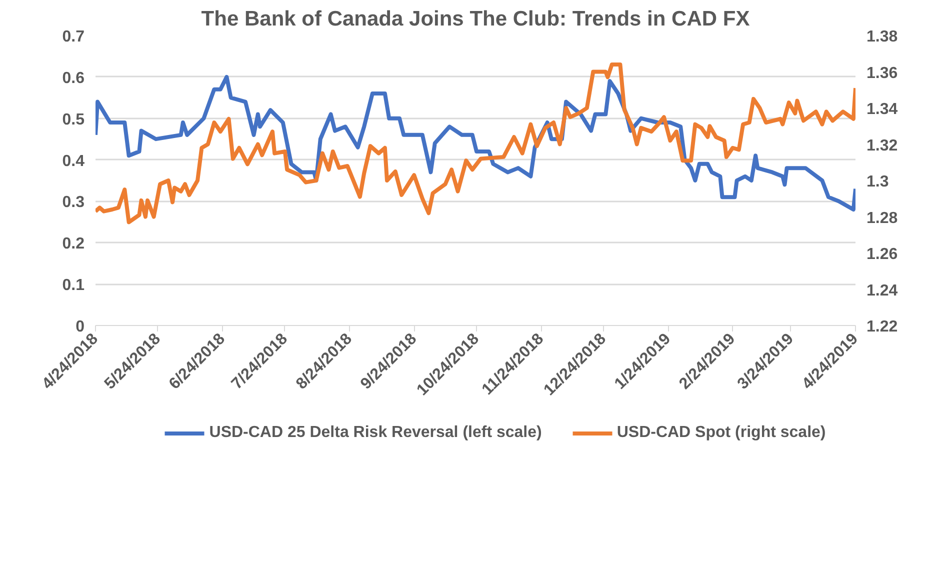  Describe the element at coordinates (73, 244) in the screenshot. I see `y-tick-label: 0.2` at that location.